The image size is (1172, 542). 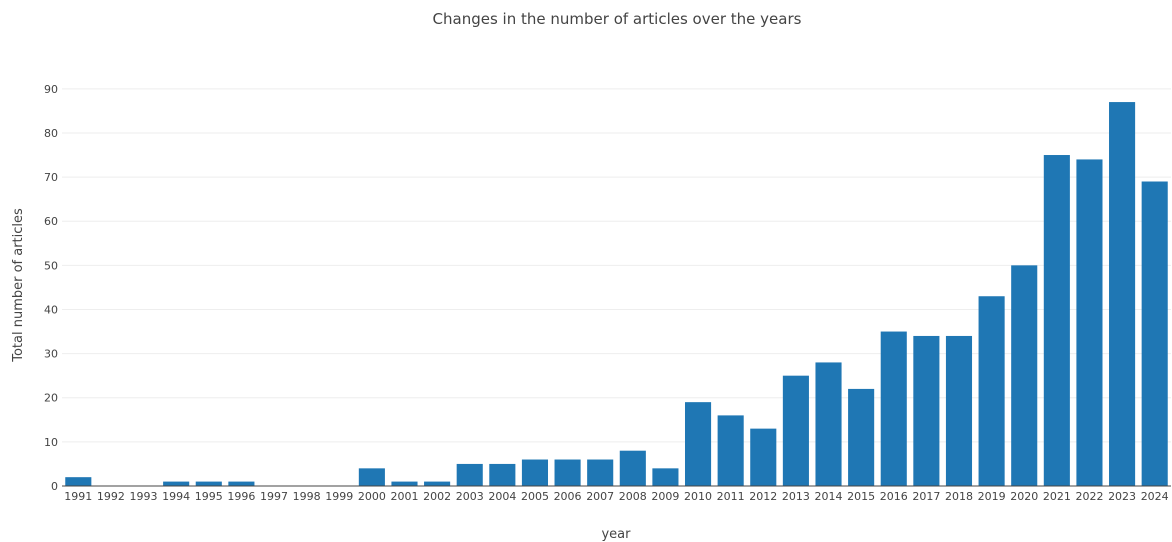 What do you see at coordinates (730, 450) in the screenshot?
I see `bar-2011` at bounding box center [730, 450].